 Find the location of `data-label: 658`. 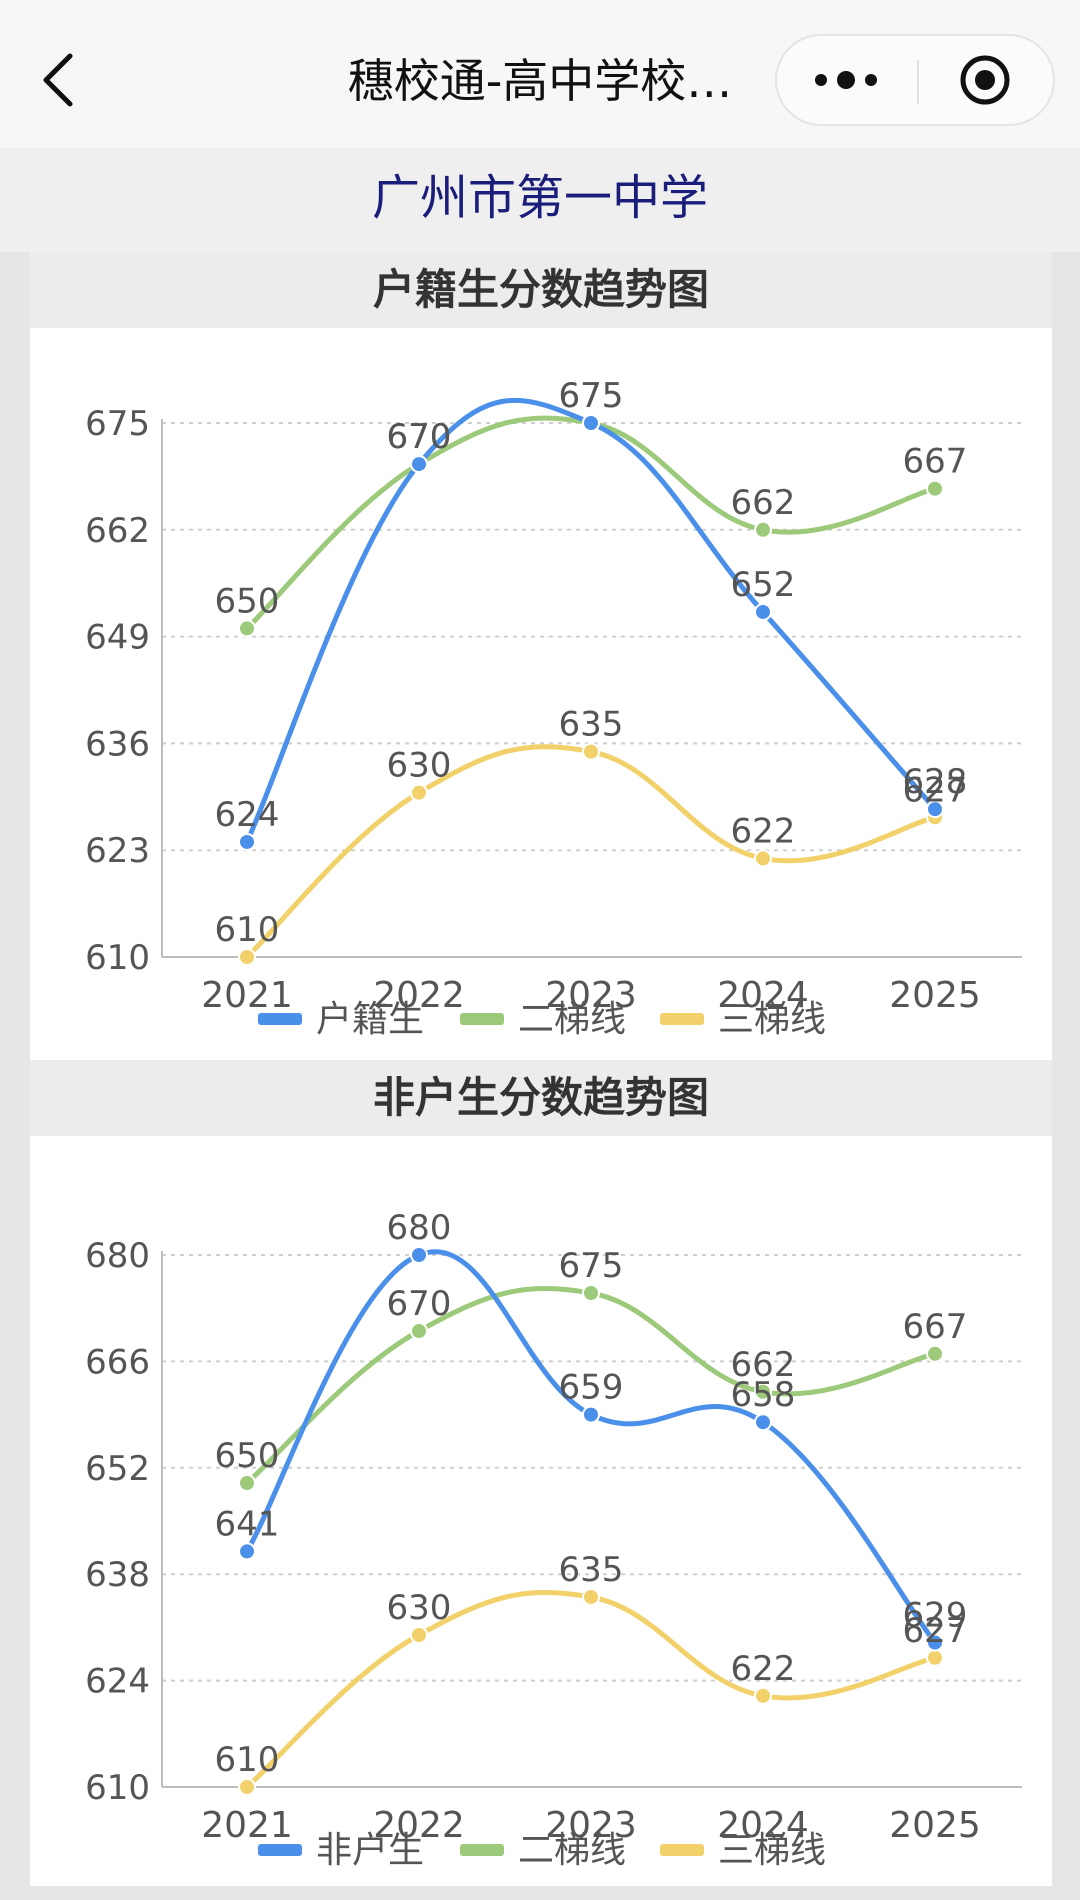

data-label: 658 is located at coordinates (763, 1395).